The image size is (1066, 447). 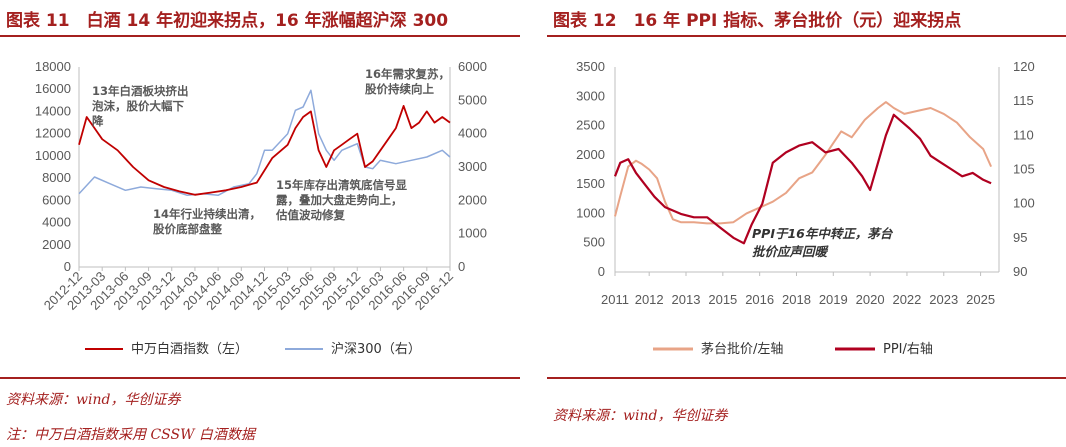 I want to click on annotation-text: 16年需求复苏，, so click(x=407, y=74).